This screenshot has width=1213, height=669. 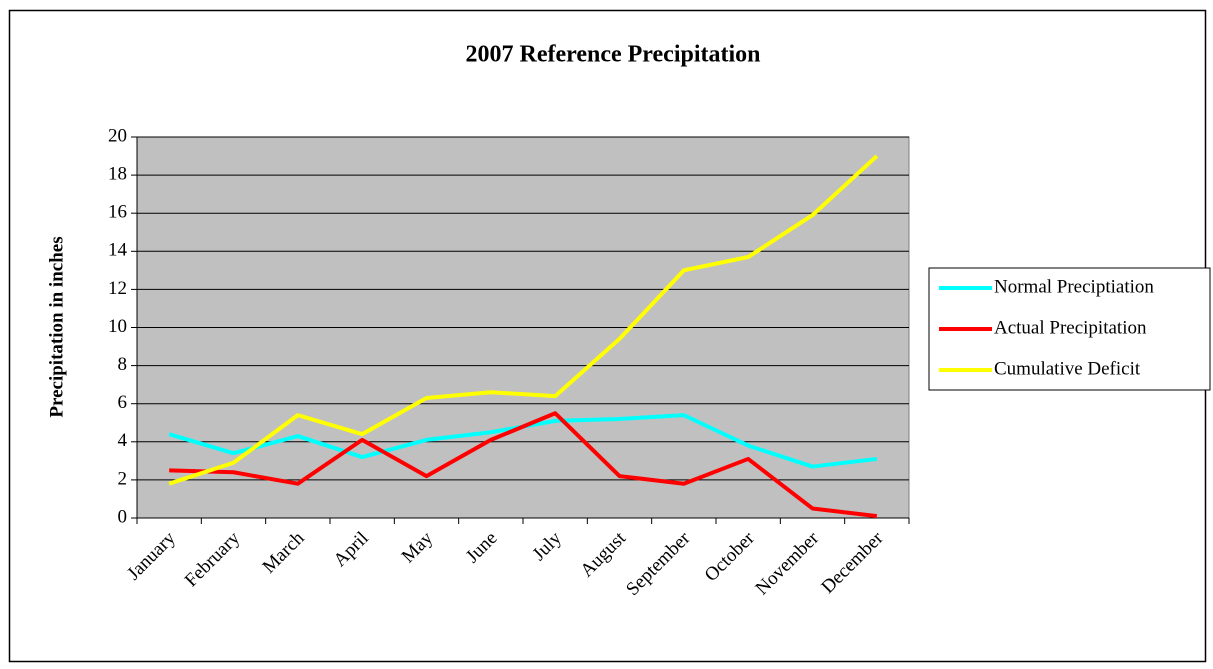 What do you see at coordinates (612, 55) in the screenshot?
I see `chart-title: 2007 Reference Precipitation` at bounding box center [612, 55].